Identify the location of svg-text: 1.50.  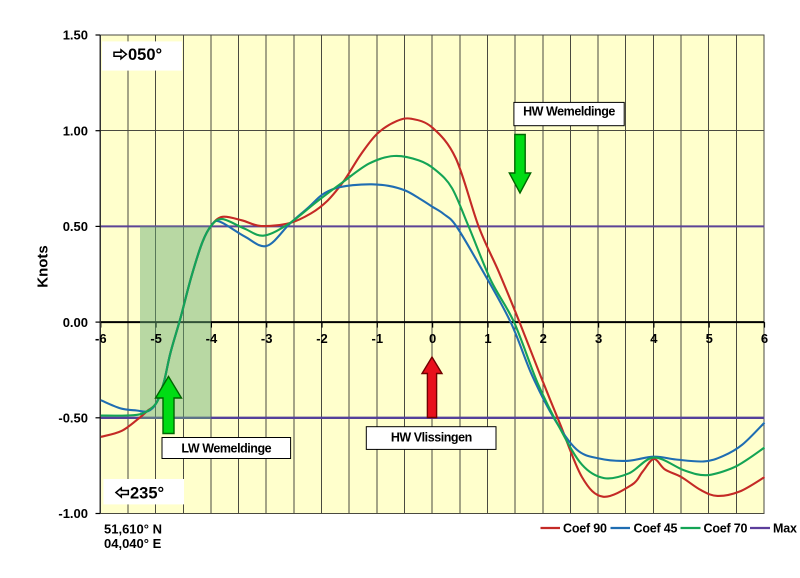
(75, 35).